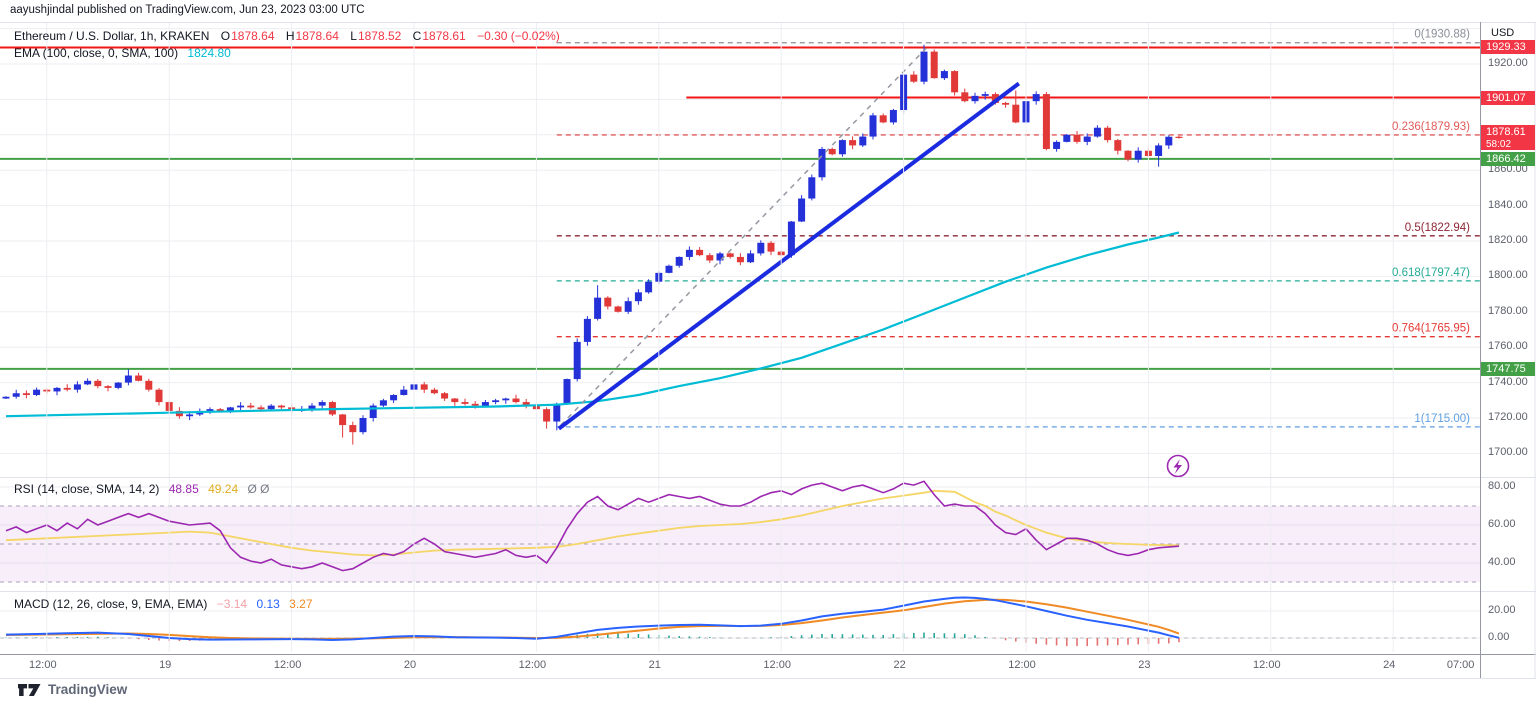  I want to click on price-badge-value: 1901.07, so click(1506, 97).